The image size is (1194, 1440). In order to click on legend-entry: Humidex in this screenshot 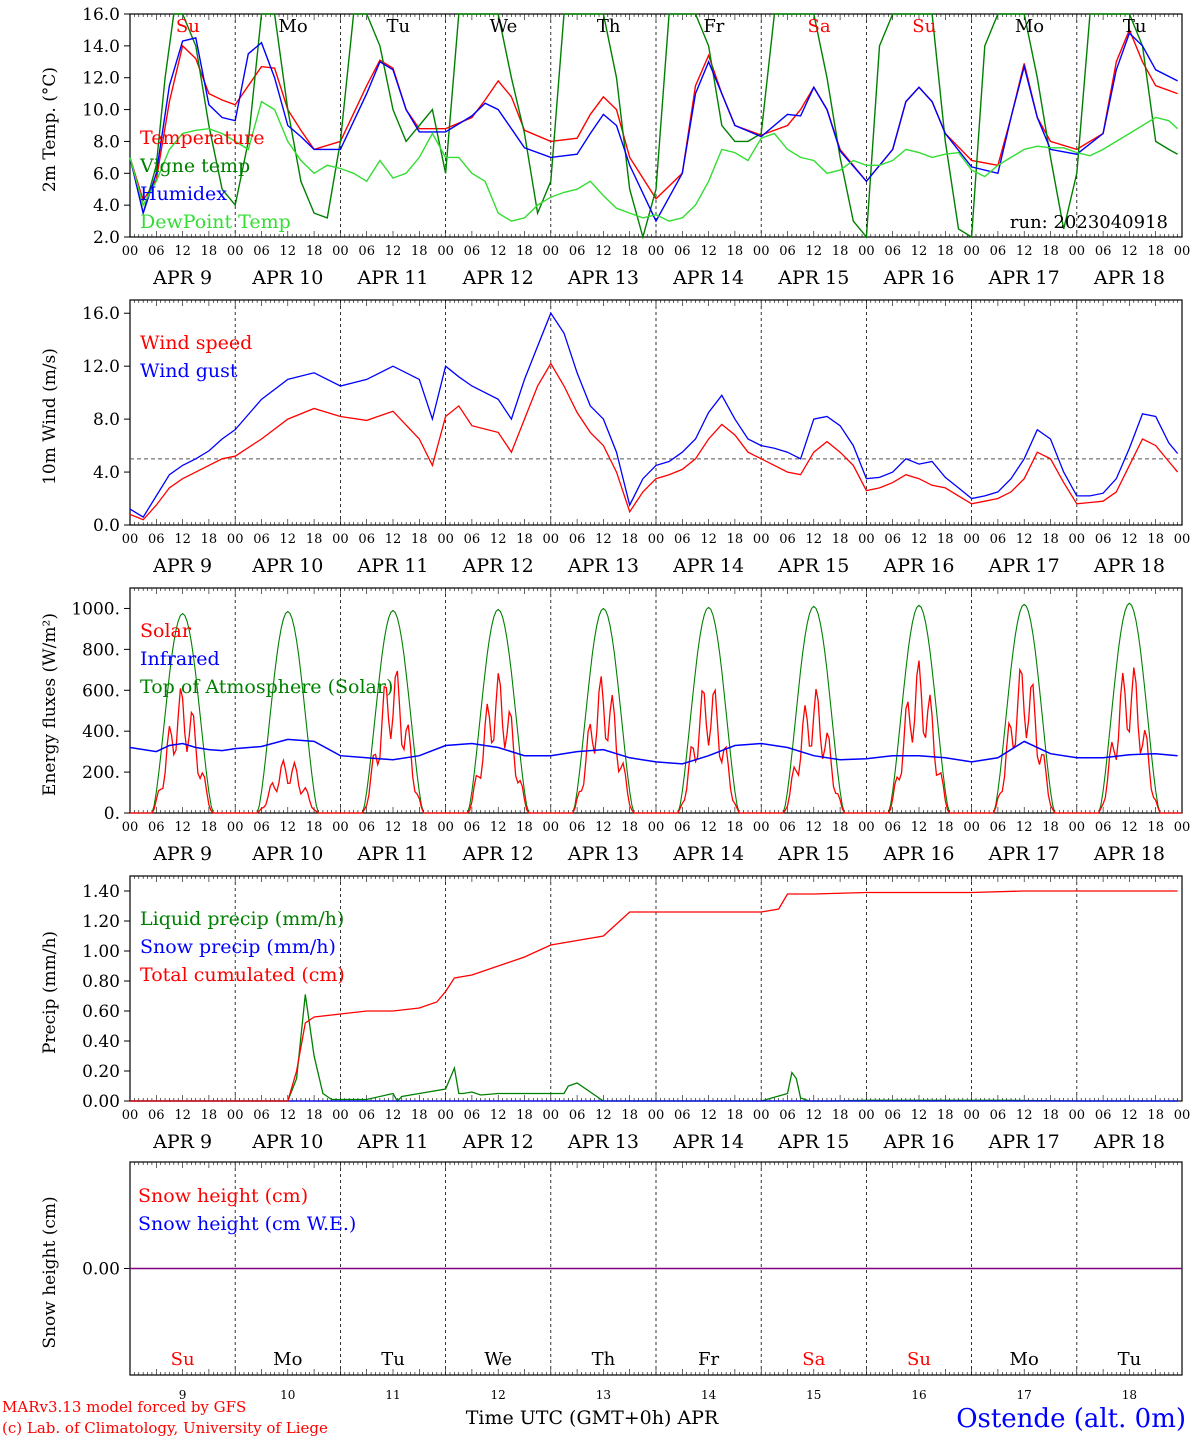, I will do `click(183, 194)`.